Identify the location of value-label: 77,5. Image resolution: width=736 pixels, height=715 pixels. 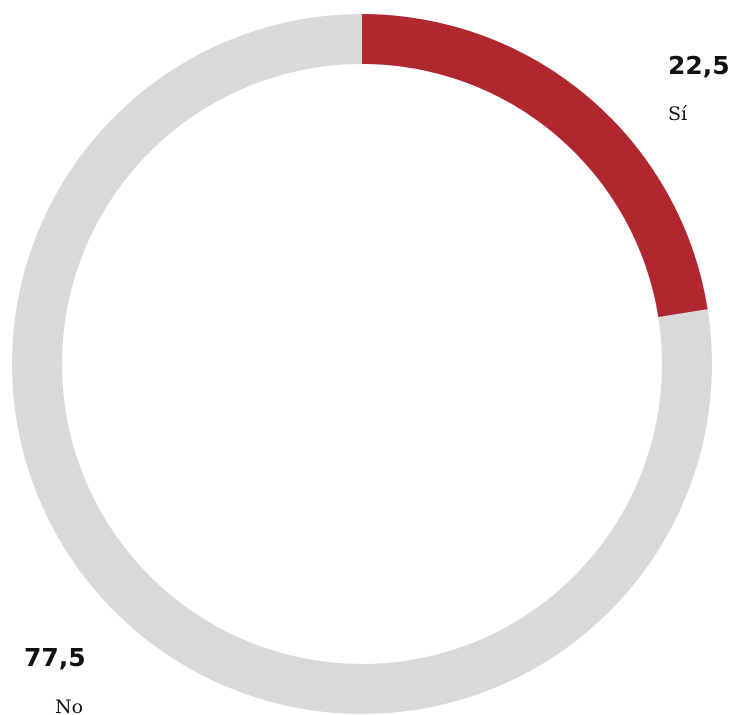
(55, 657).